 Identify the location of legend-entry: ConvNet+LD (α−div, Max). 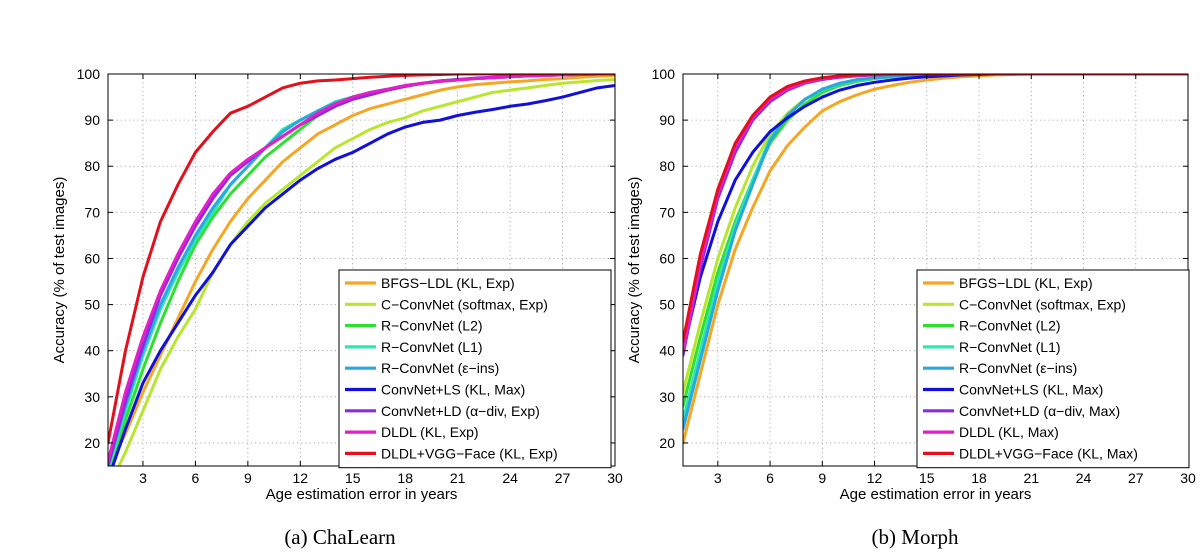
(1039, 411).